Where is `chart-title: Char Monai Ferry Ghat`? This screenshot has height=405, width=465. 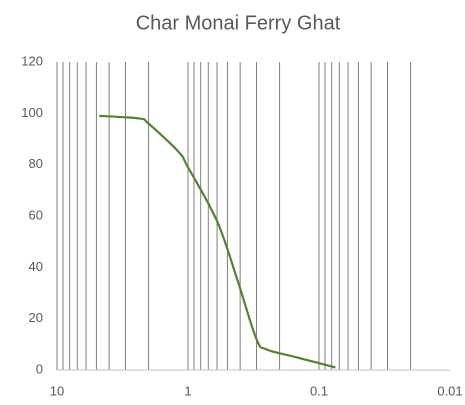
chart-title: Char Monai Ferry Ghat is located at coordinates (238, 23).